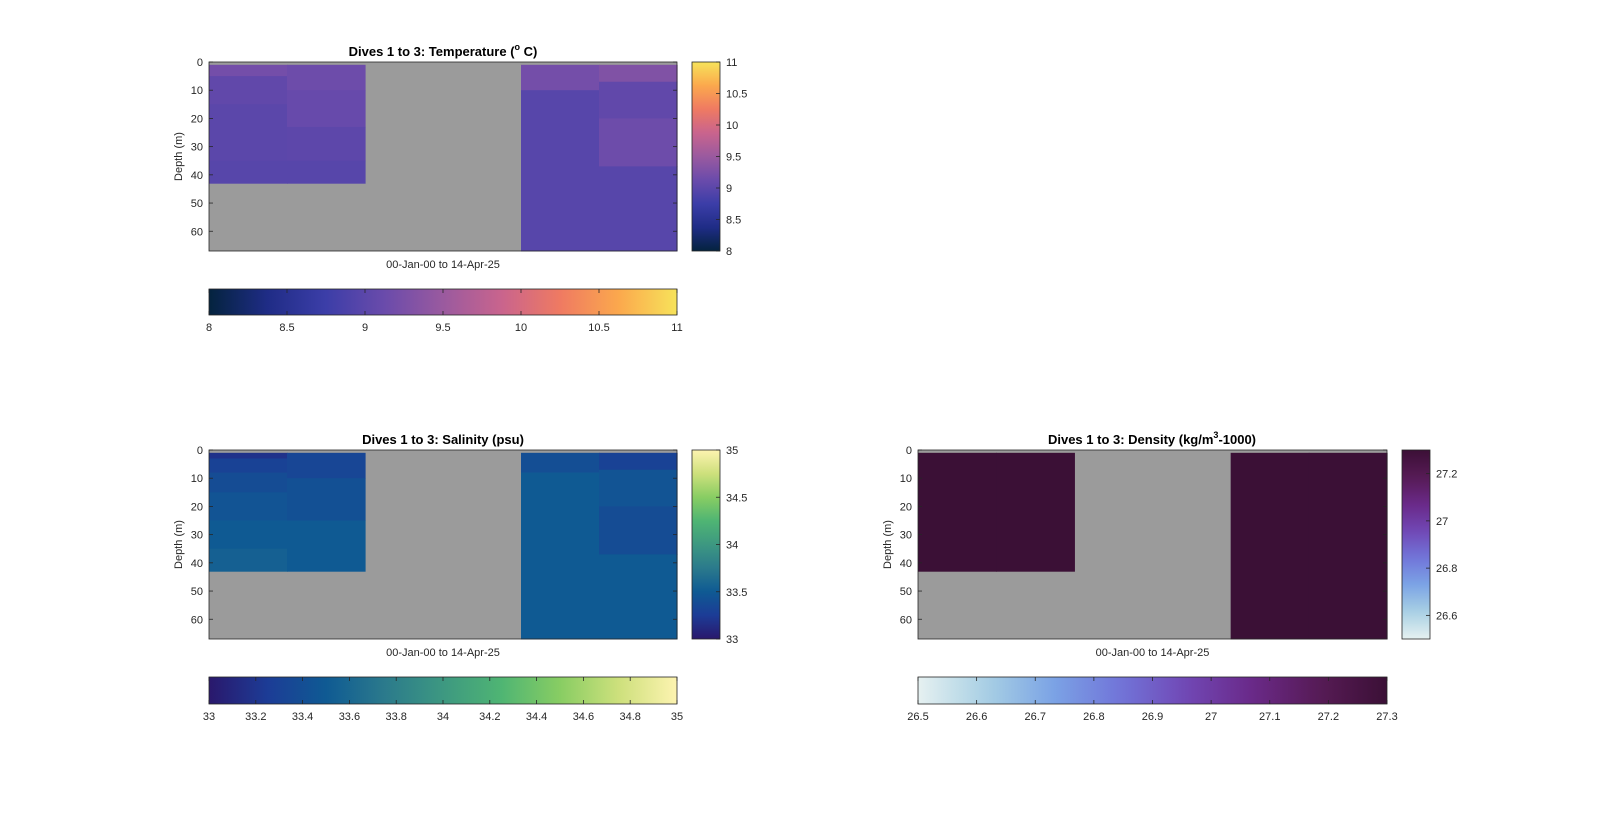  What do you see at coordinates (209, 328) in the screenshot?
I see `temperature-hcolorbar-tick-label: 8` at bounding box center [209, 328].